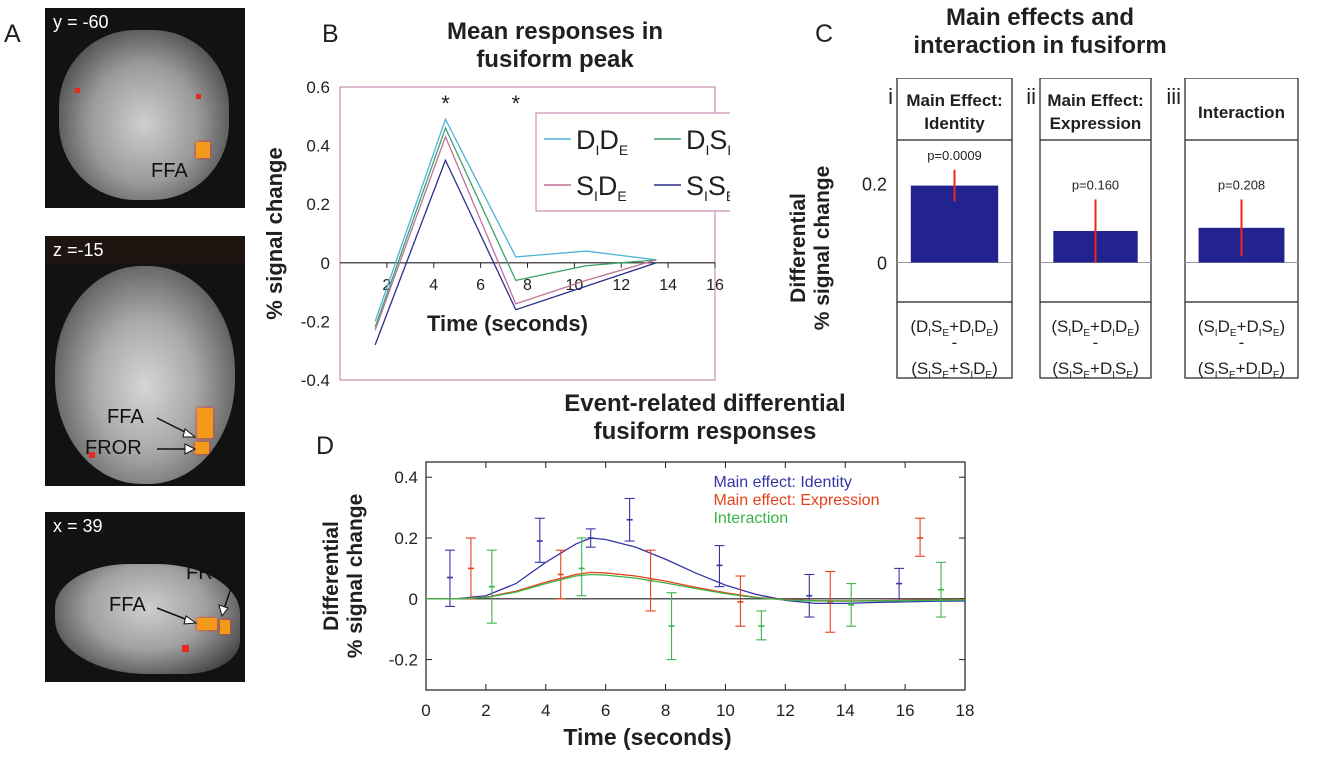 The height and width of the screenshot is (760, 1329). What do you see at coordinates (315, 380) in the screenshot?
I see `y-tick-label: -0.4` at bounding box center [315, 380].